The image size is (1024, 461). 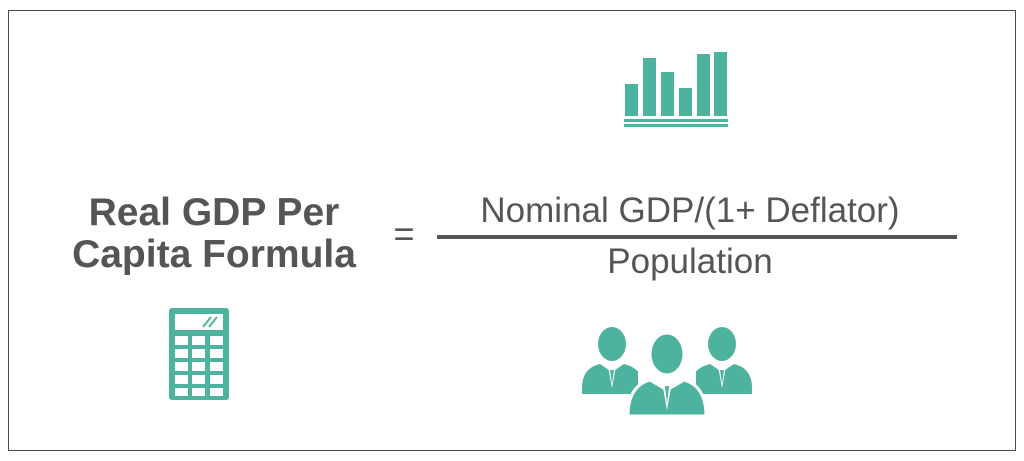 I want to click on formula-numerator: Nominal GDP/(1+ Deflator), so click(x=690, y=210).